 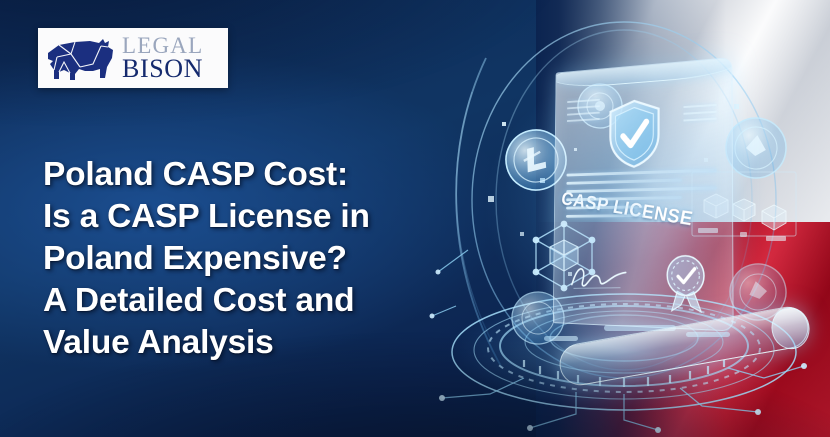 What do you see at coordinates (163, 68) in the screenshot?
I see `logo-word-bison: BISON` at bounding box center [163, 68].